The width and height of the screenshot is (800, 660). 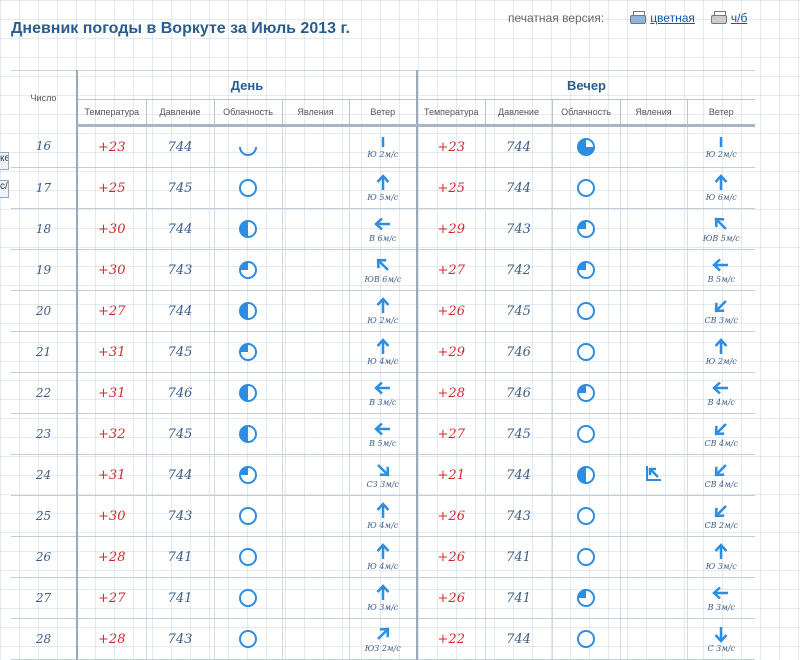 I want to click on evening-wind: СВ 2м/с, so click(x=720, y=516).